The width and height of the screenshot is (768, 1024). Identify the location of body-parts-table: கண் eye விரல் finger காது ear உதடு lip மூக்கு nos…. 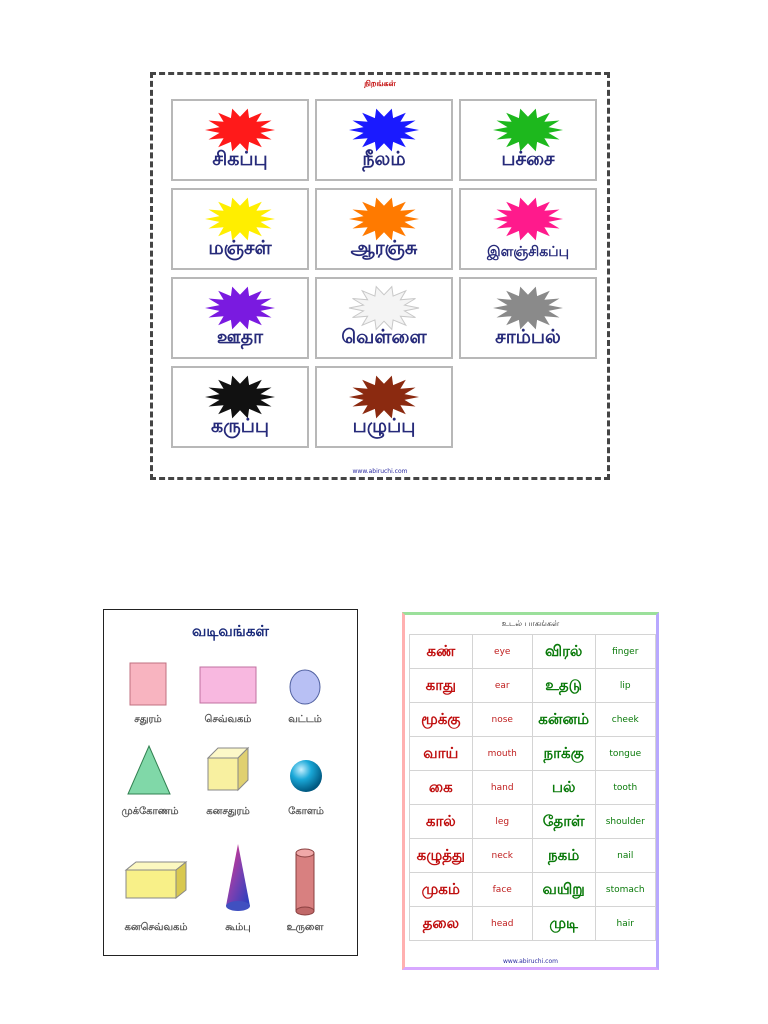
(533, 787).